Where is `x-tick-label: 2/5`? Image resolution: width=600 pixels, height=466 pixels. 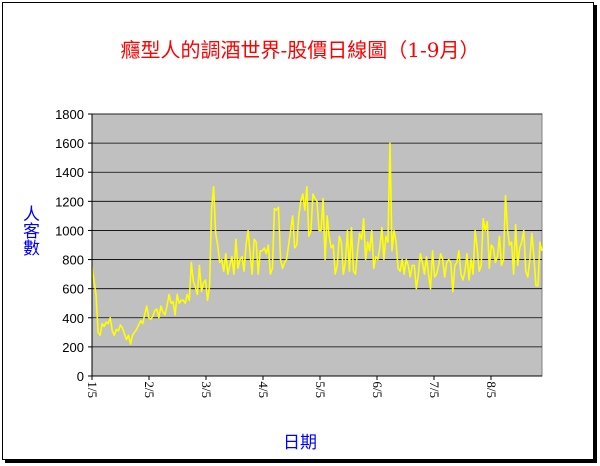
x-tick-label: 2/5 is located at coordinates (149, 389).